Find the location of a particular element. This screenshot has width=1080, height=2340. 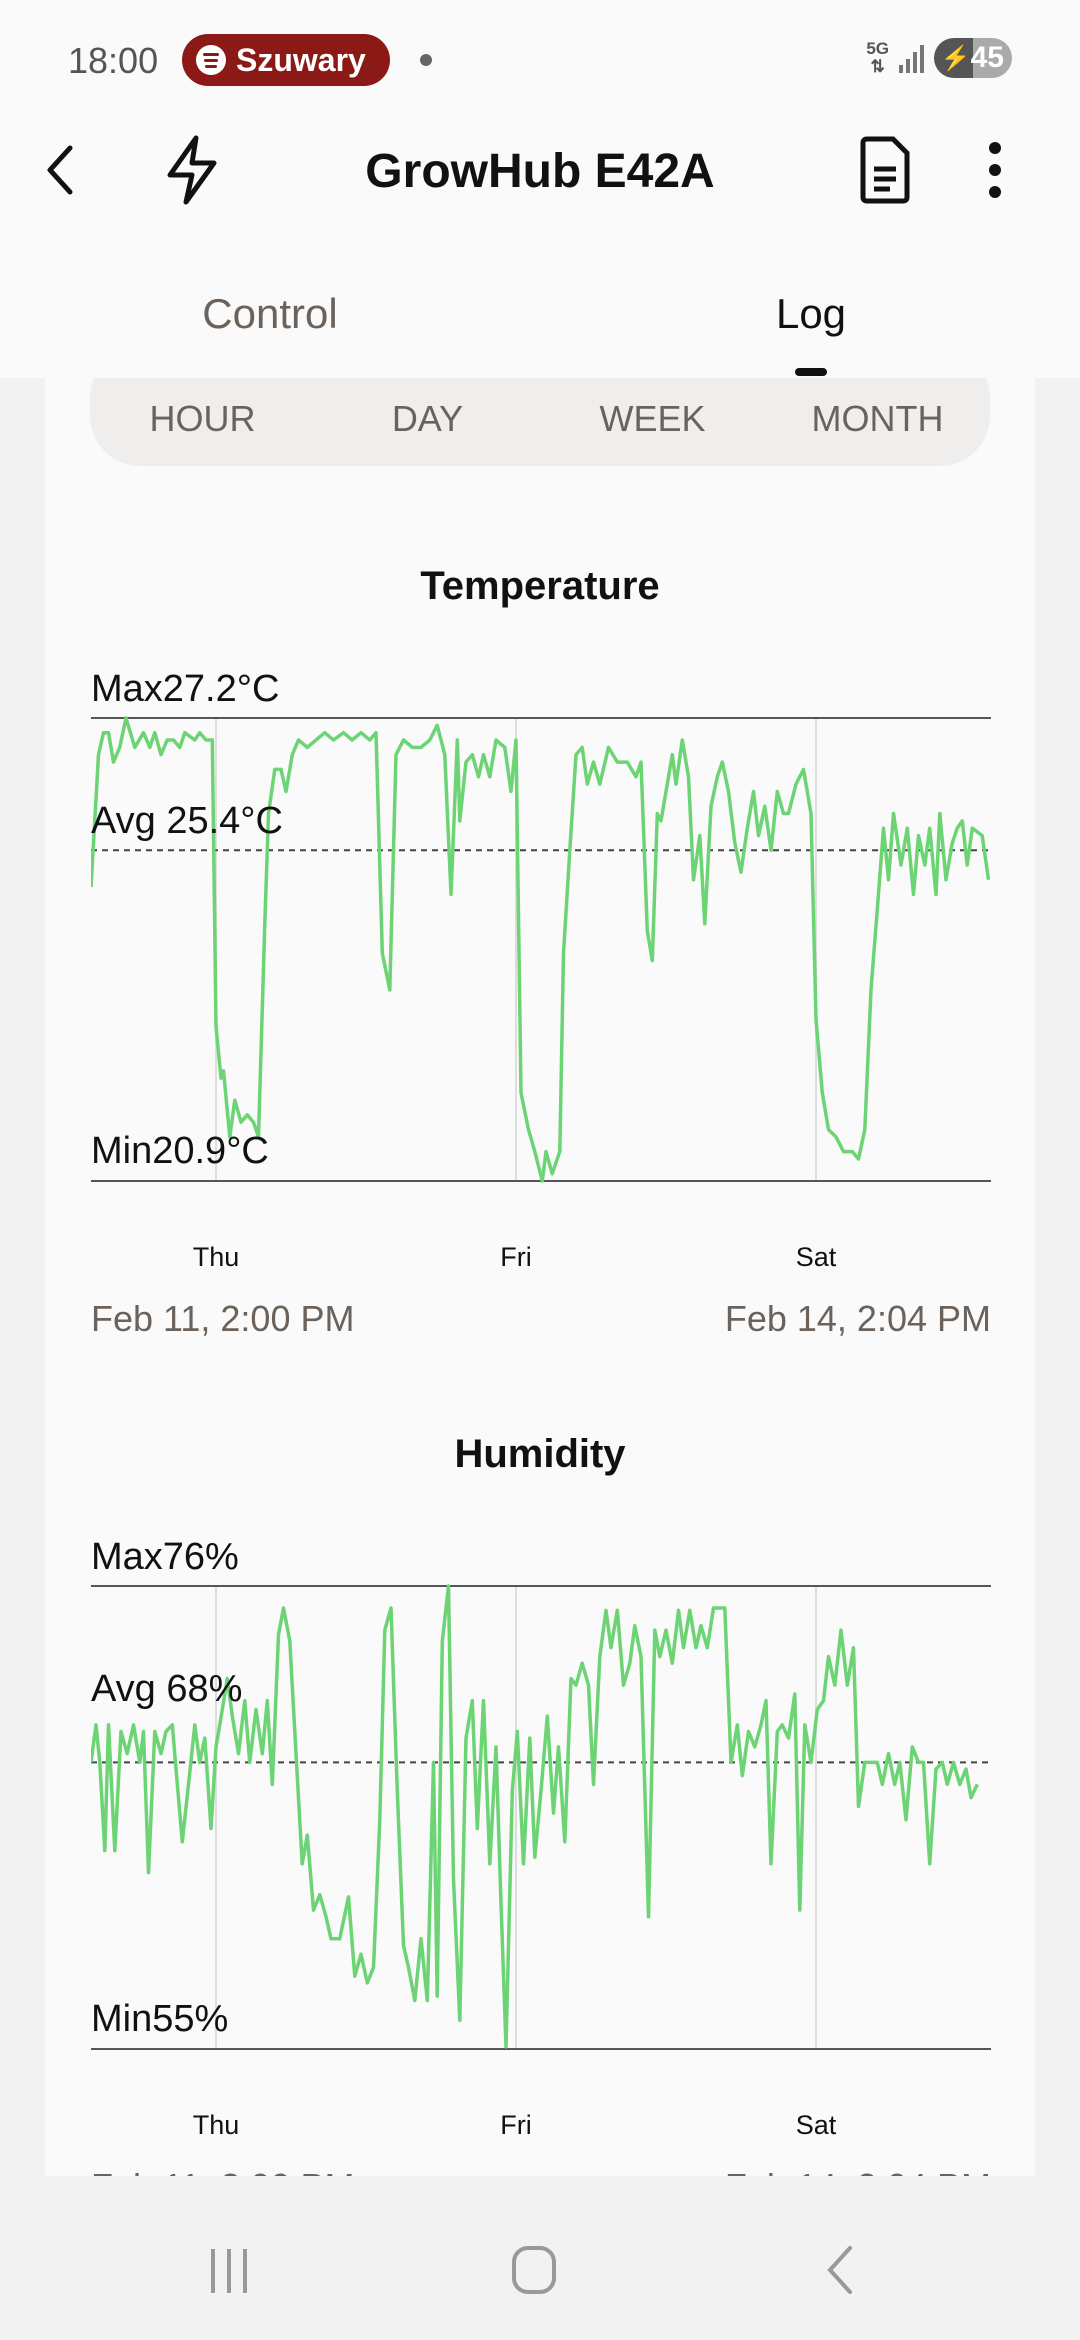

network-5g-icon: 5G ⇅ is located at coordinates (877, 57).